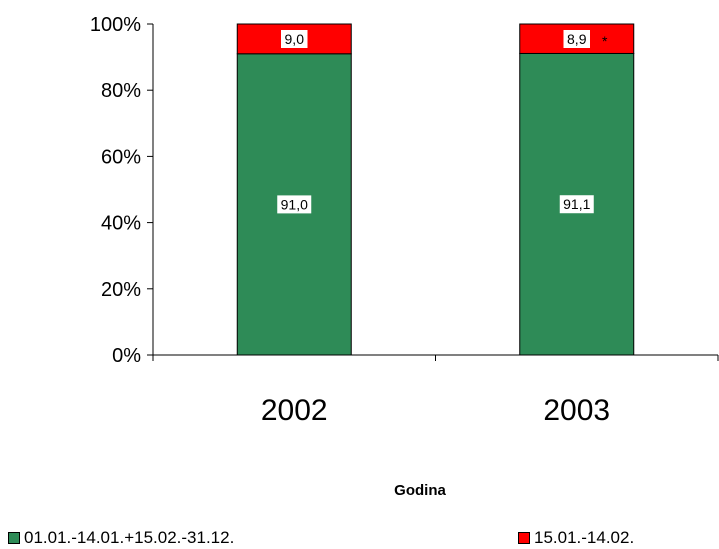 This screenshot has width=719, height=549. I want to click on x-axis-title: Godina, so click(420, 490).